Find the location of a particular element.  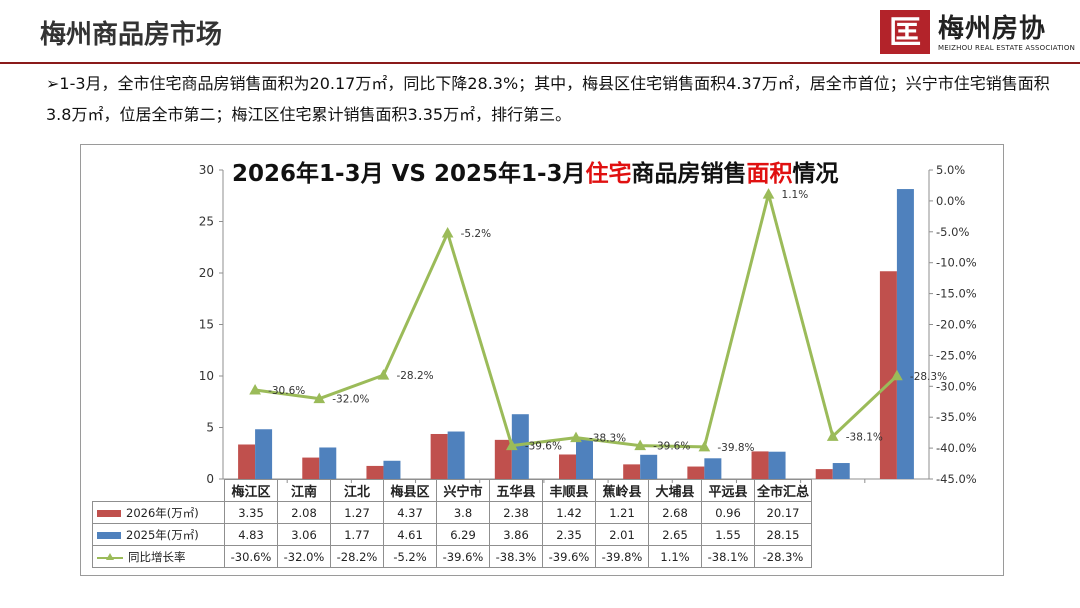

table-cell: 3.8 is located at coordinates (463, 512).